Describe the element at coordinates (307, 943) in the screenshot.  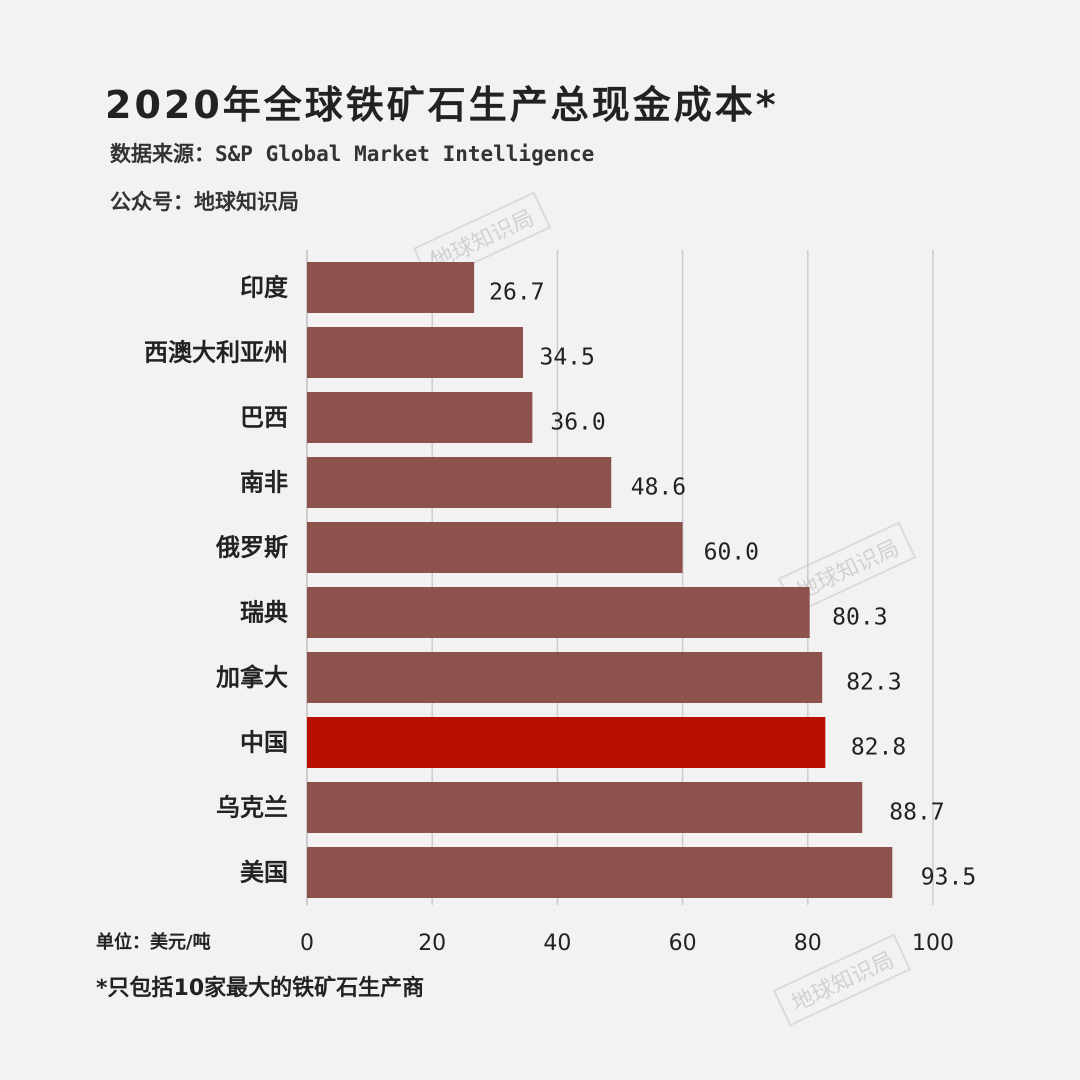
I see `x-tick-label: 0` at that location.